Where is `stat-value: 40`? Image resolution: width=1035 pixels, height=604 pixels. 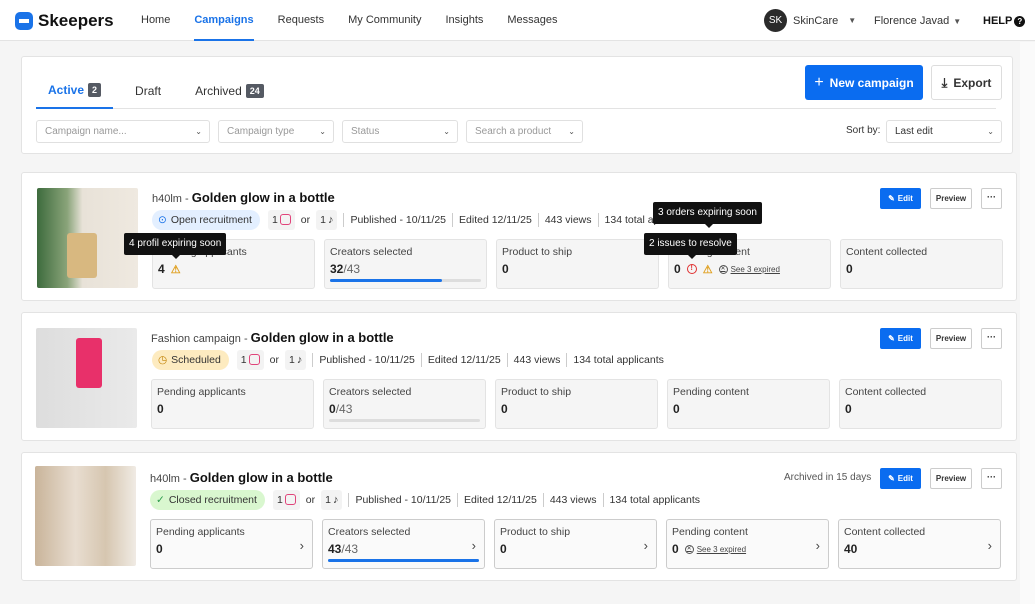
stat-value: 40 is located at coordinates (851, 549).